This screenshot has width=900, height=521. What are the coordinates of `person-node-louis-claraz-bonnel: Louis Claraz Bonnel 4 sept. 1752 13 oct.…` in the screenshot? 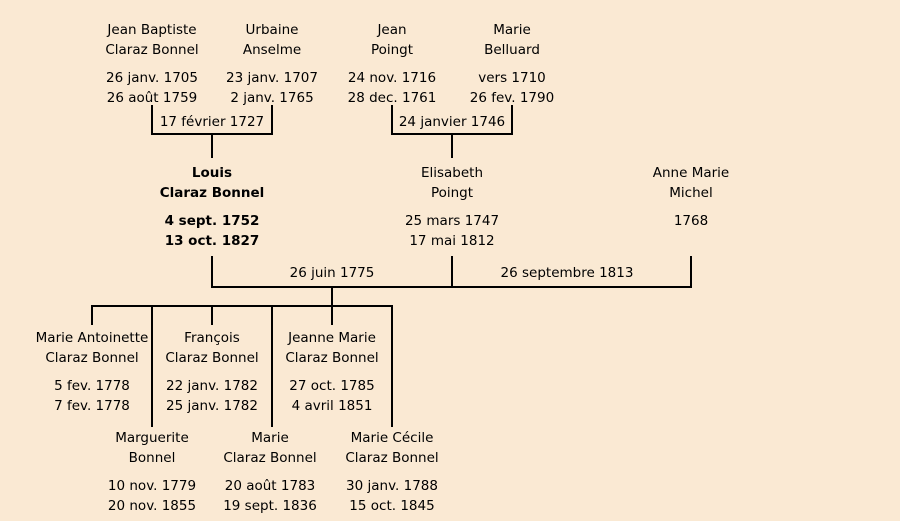 It's located at (212, 207).